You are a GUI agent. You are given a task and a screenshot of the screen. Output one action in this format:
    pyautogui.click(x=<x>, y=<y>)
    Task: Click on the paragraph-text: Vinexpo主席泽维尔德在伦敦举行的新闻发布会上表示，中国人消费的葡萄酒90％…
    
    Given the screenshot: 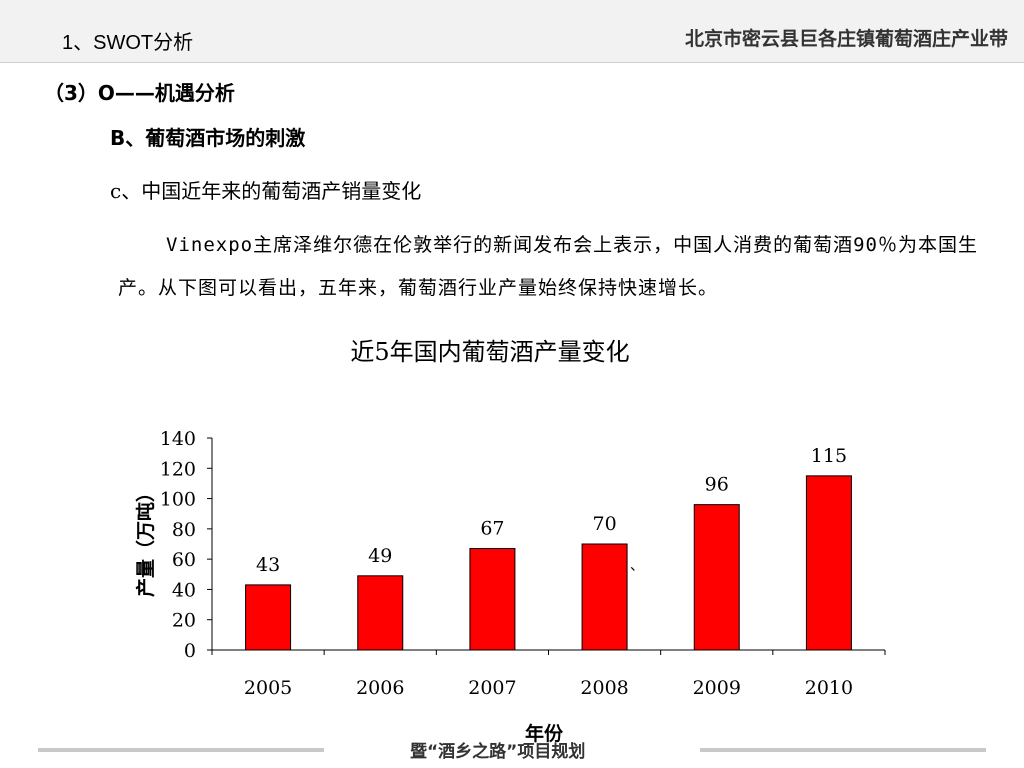 What is the action you would take?
    pyautogui.click(x=548, y=266)
    